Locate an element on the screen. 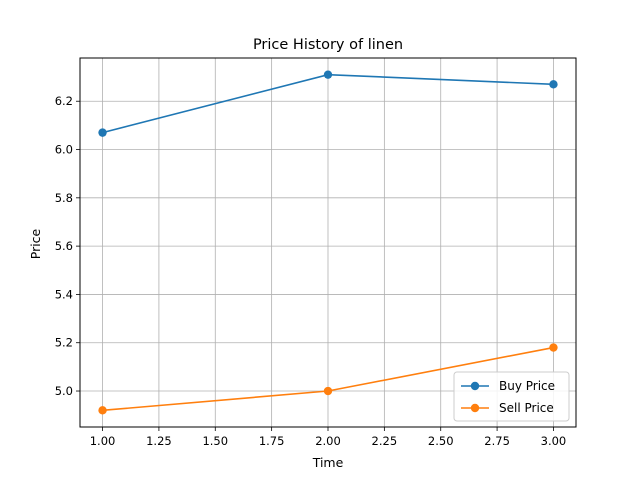 Image resolution: width=640 pixels, height=484 pixels. x-tick-label: 1.00 is located at coordinates (103, 441).